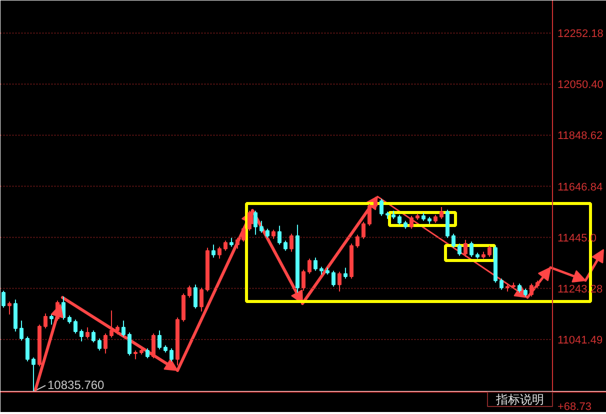 The width and height of the screenshot is (606, 414). Describe the element at coordinates (580, 187) in the screenshot. I see `y-tick-label: 11646.84` at that location.